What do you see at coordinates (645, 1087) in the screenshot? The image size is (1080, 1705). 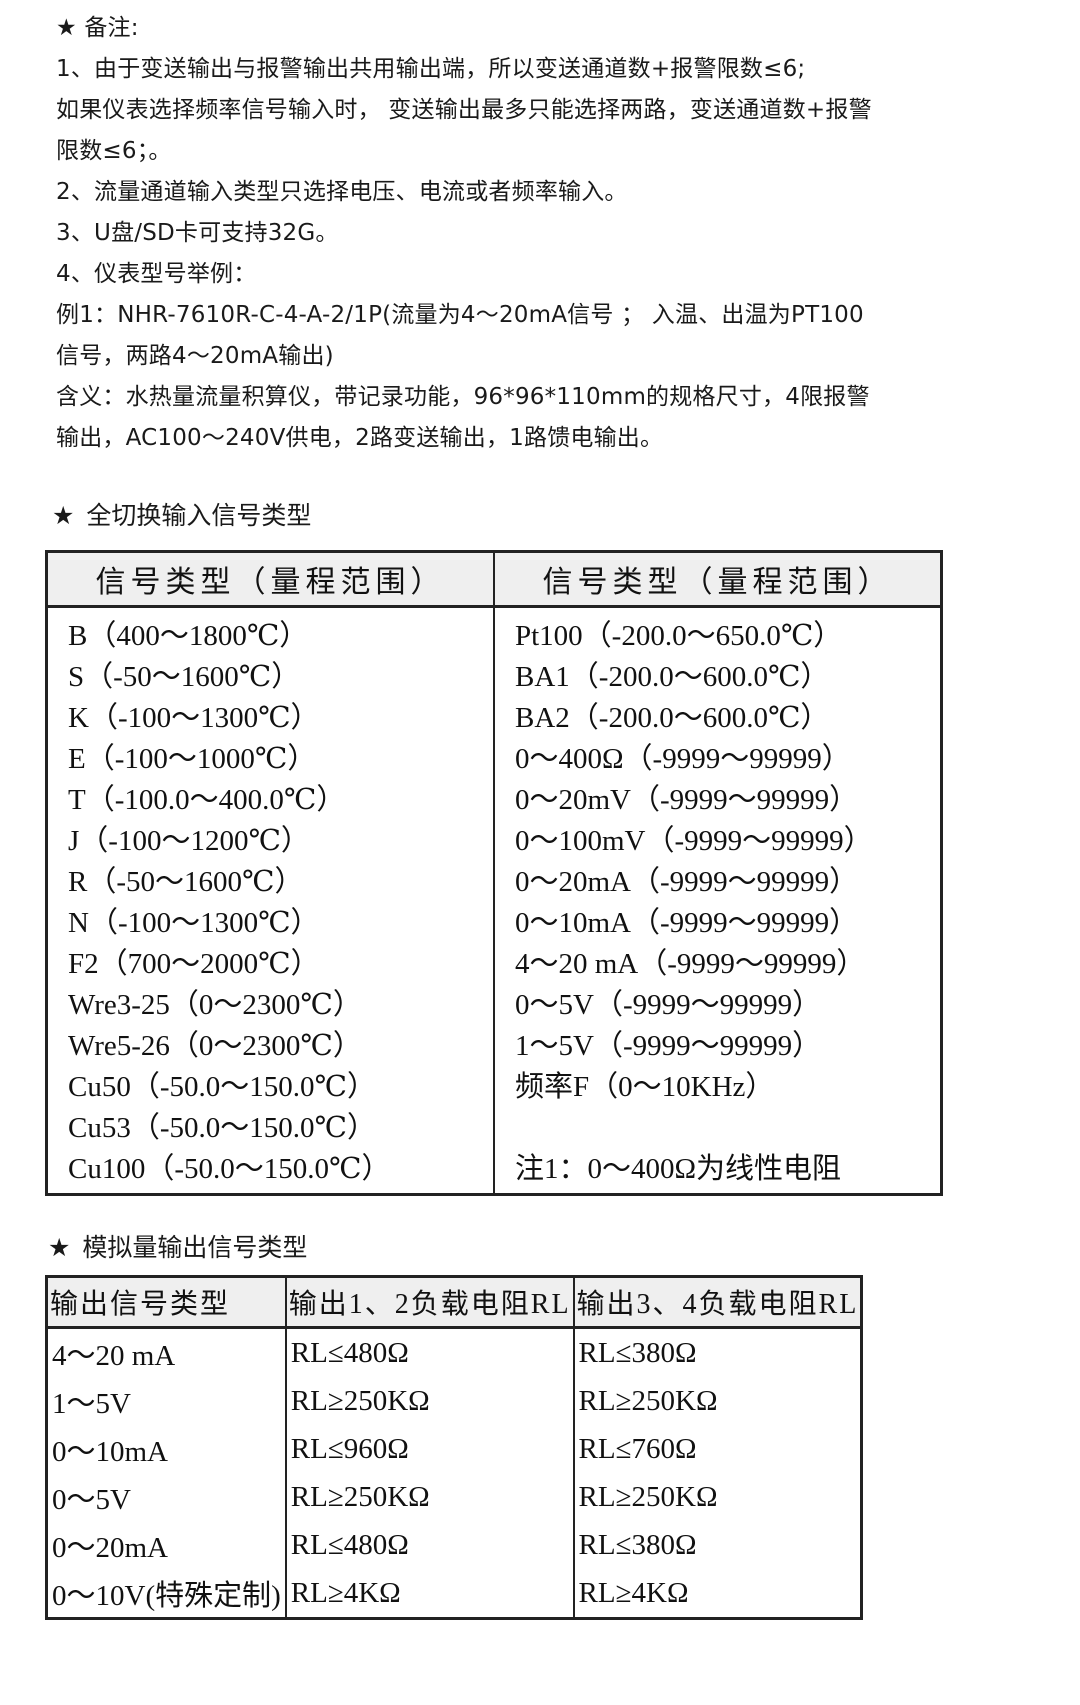 I see `signal-type-item: 频率F（0～10KHz）` at bounding box center [645, 1087].